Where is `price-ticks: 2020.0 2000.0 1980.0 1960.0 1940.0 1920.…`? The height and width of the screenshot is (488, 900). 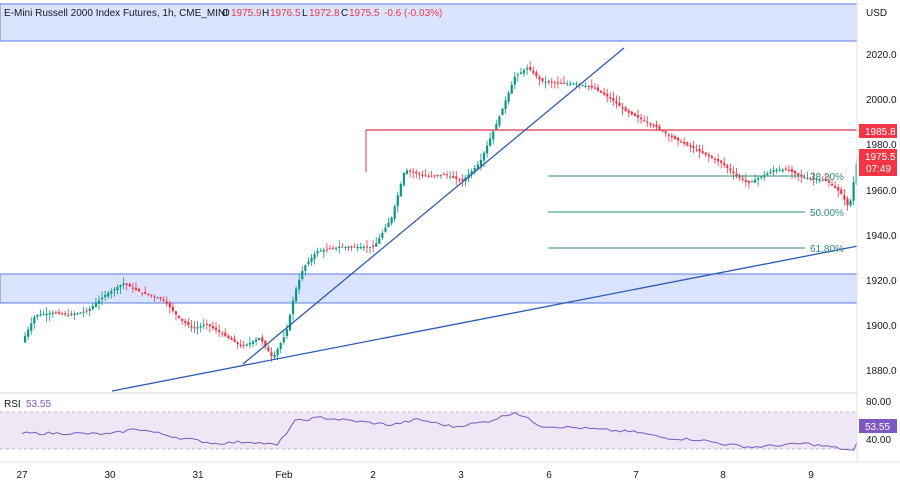
price-ticks: 2020.0 2000.0 1980.0 1960.0 1940.0 1920.… is located at coordinates (881, 248).